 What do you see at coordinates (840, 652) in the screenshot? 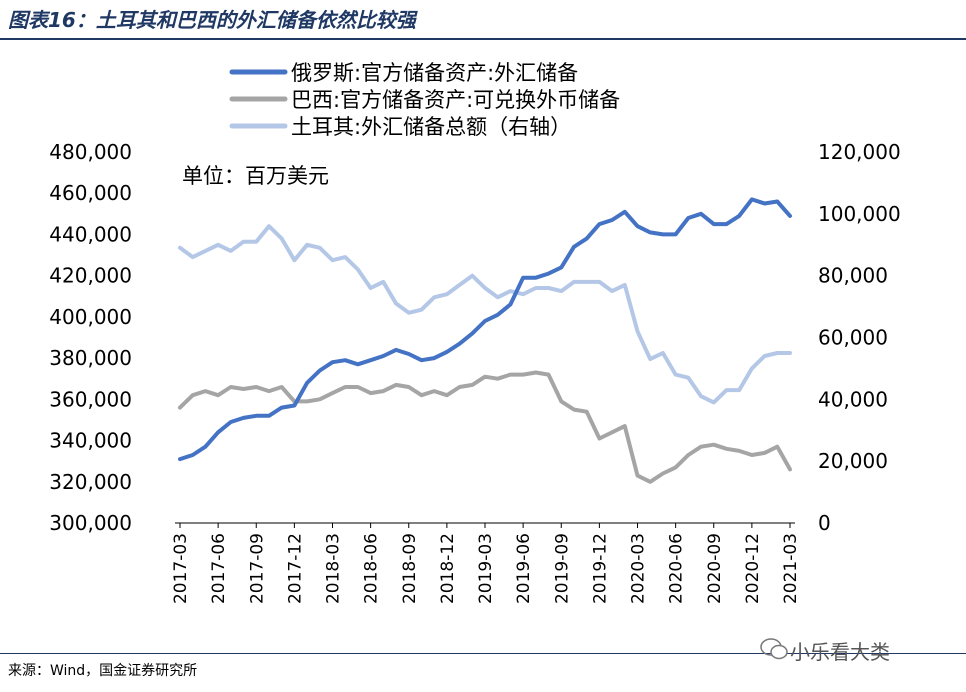
I see `watermark: 小乐看大类` at bounding box center [840, 652].